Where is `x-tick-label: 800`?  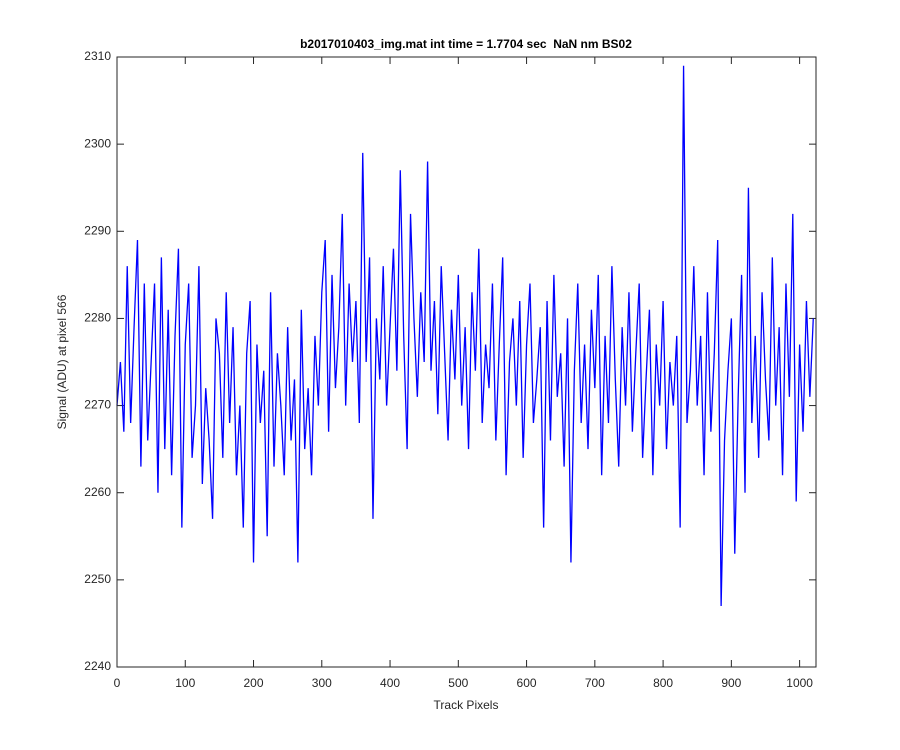 x-tick-label: 800 is located at coordinates (663, 683).